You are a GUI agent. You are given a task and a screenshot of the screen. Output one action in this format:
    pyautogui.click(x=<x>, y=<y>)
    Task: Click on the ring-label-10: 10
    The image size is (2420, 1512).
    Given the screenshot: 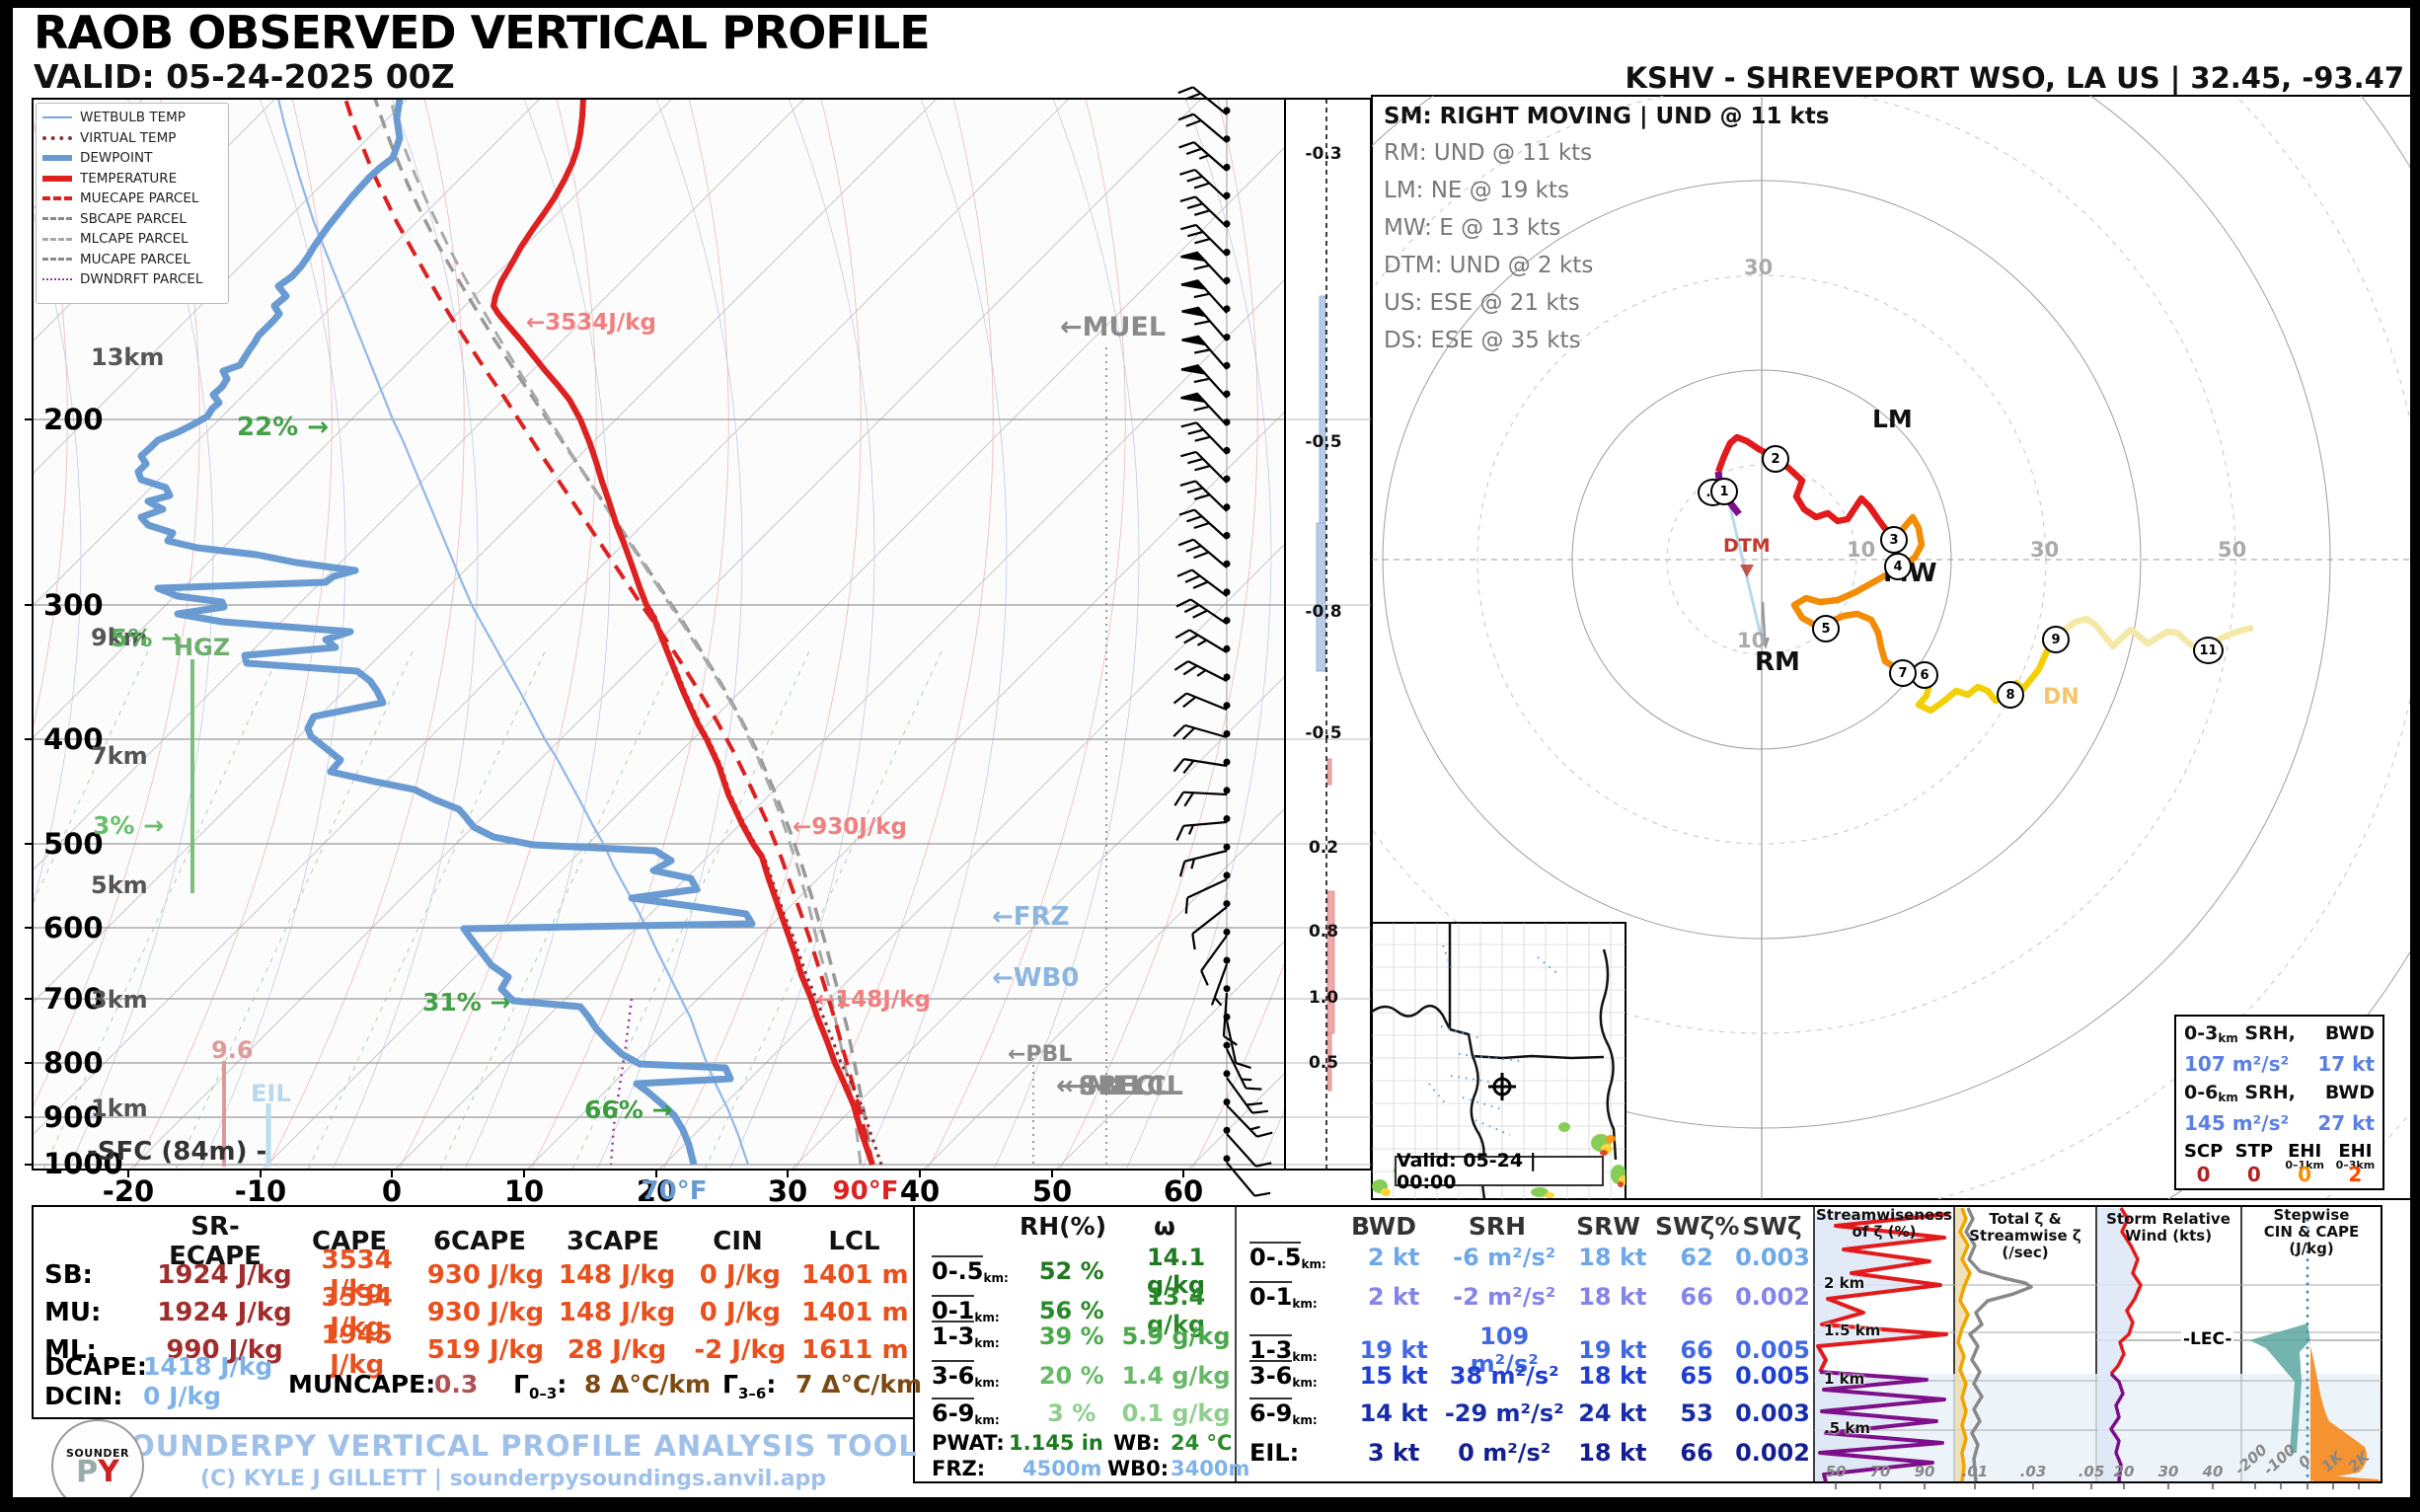 What is the action you would take?
    pyautogui.click(x=1861, y=550)
    